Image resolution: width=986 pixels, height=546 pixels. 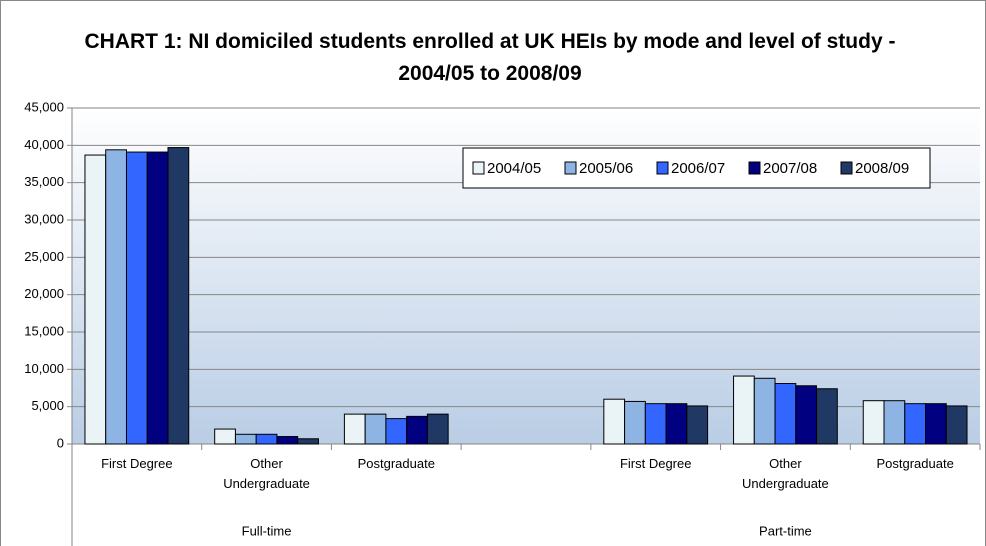 I want to click on legend-label: 2006/07, so click(x=698, y=168).